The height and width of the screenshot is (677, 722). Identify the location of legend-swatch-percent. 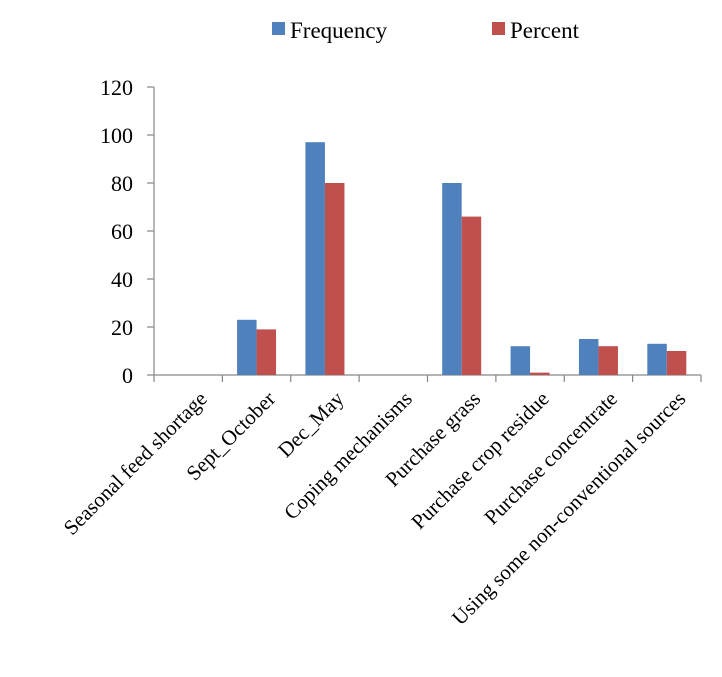
(498, 28).